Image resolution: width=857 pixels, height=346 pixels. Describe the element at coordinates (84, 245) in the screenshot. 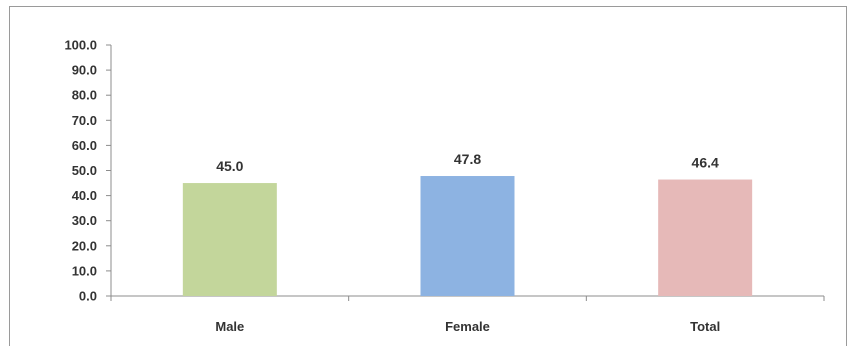

I see `y-tick-label: 20.0` at that location.